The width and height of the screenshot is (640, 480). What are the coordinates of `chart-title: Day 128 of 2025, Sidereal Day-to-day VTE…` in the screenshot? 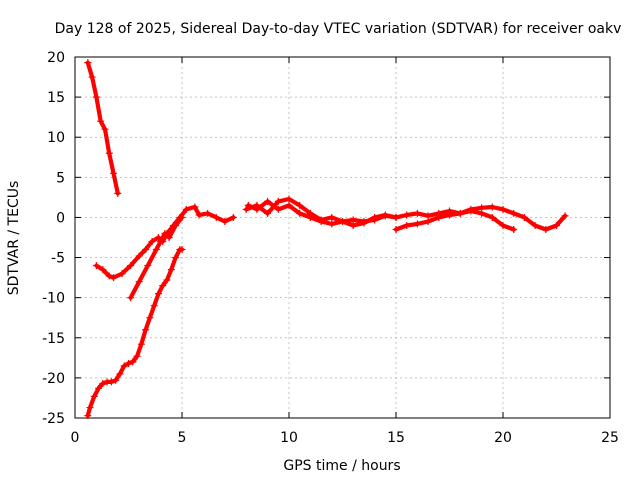 It's located at (338, 29).